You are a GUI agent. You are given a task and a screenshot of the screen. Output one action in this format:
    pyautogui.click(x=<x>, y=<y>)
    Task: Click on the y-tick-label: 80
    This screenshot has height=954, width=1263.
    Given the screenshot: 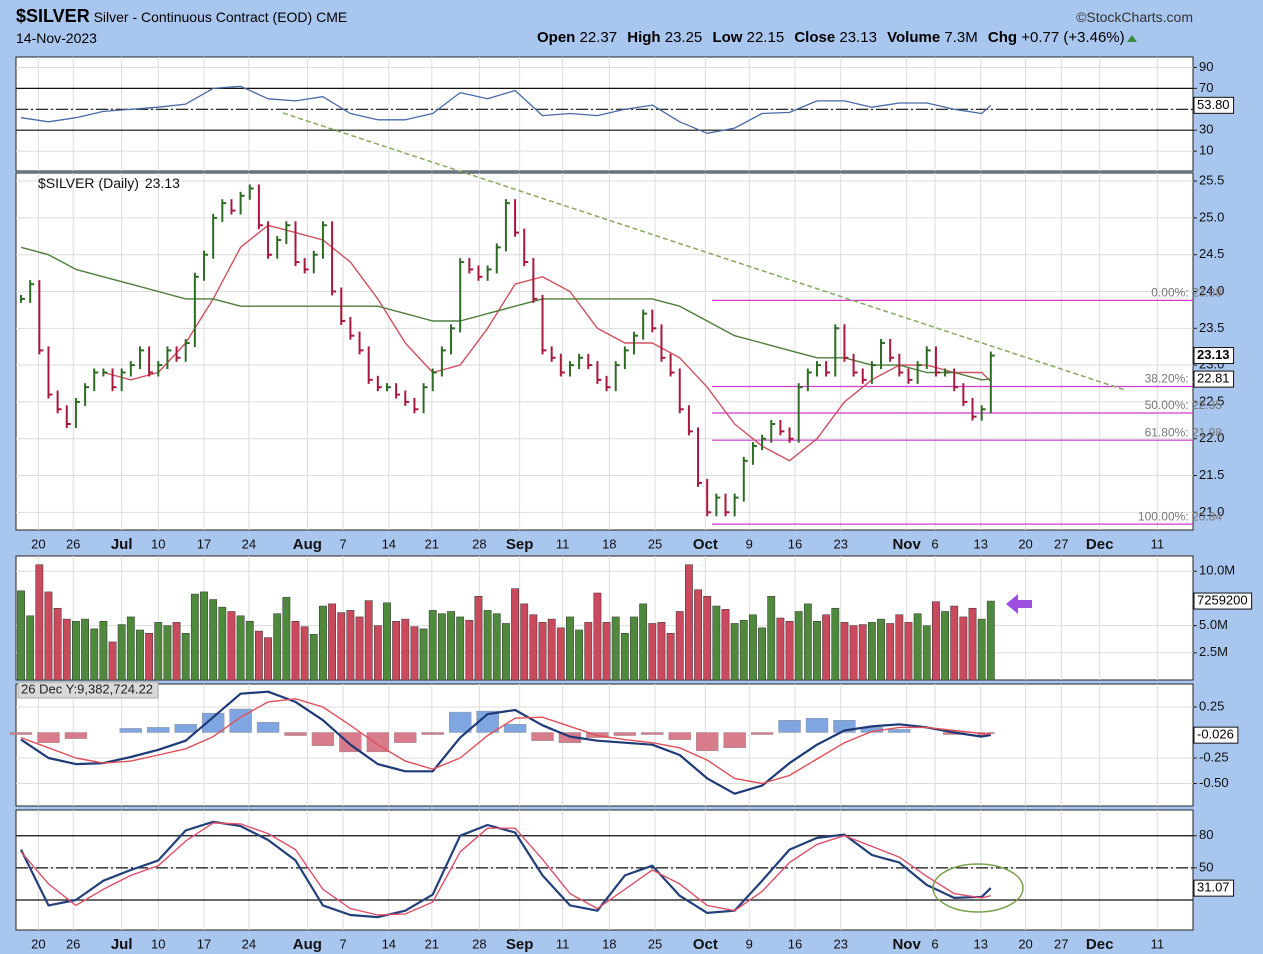 What is the action you would take?
    pyautogui.click(x=1206, y=834)
    